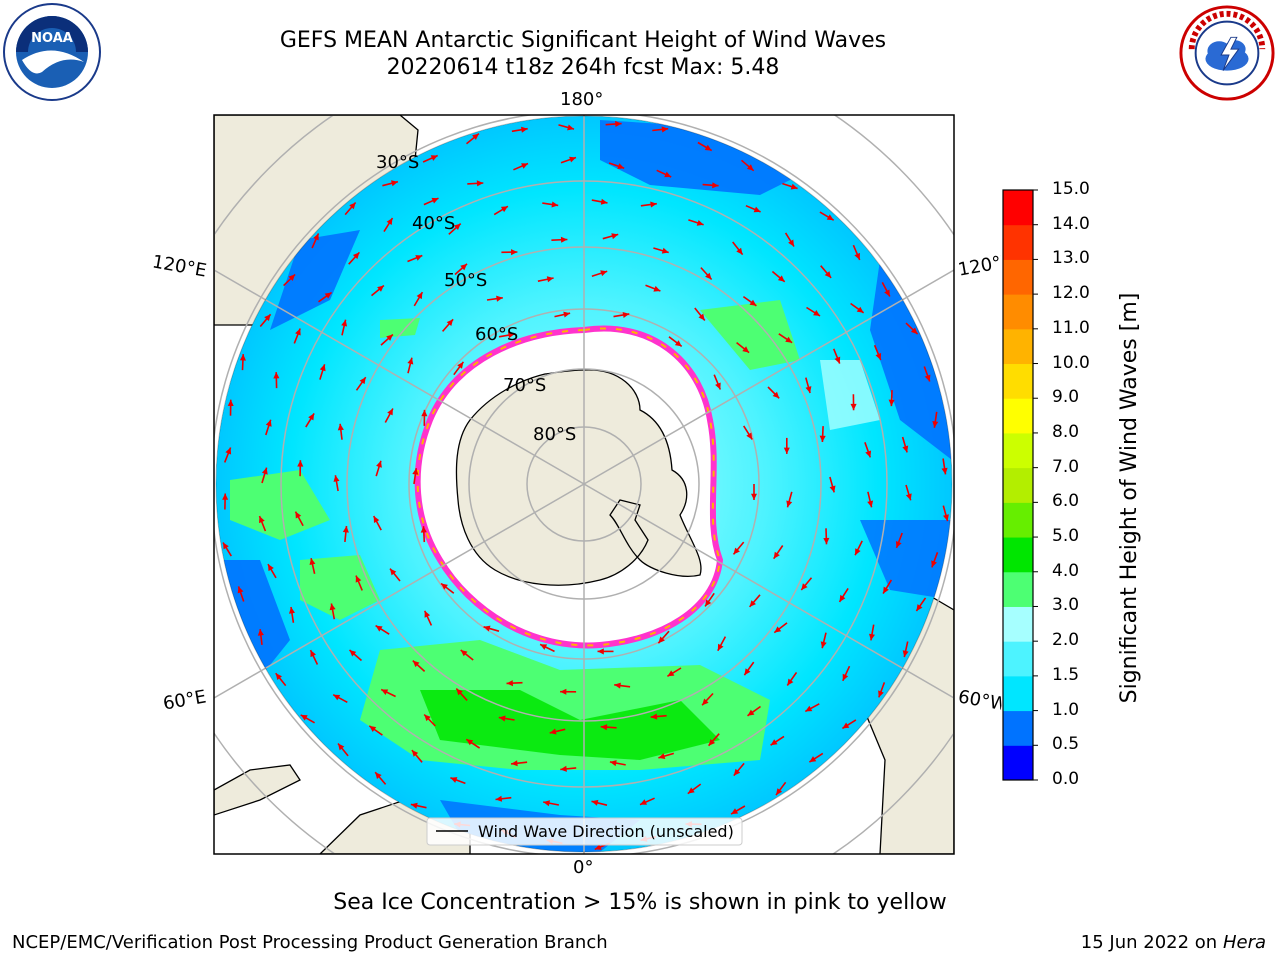 The image size is (1280, 960). Describe the element at coordinates (1066, 397) in the screenshot. I see `colorbar-tick-label: 9.0` at that location.